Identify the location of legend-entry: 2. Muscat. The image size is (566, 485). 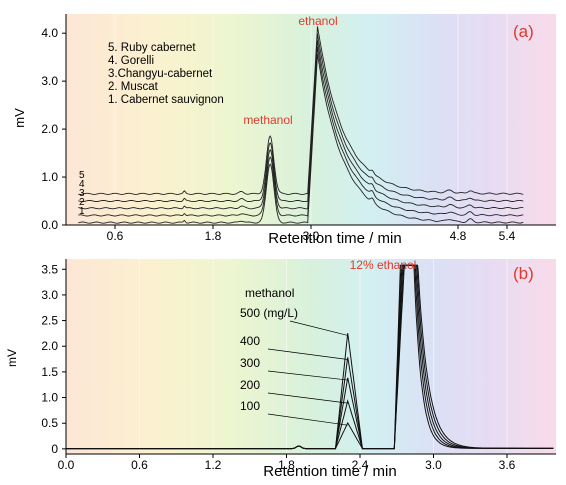
(133, 87).